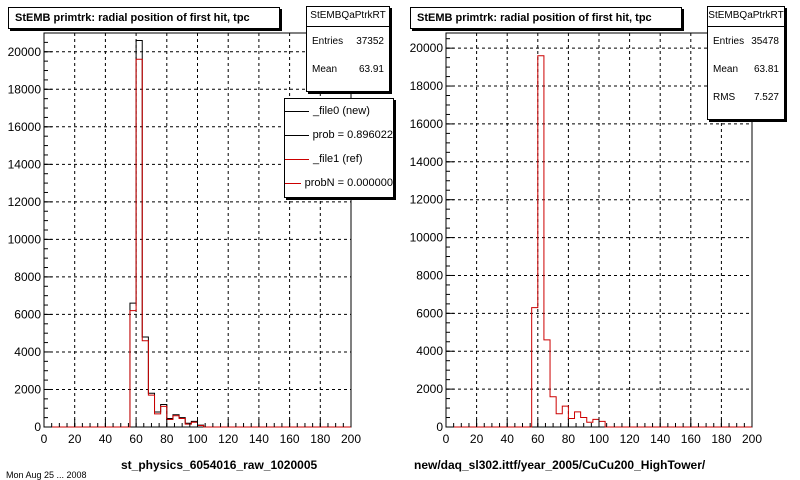  I want to click on stats-box-left: StEMBQaPtrkRT Entries 37352 Mean 63.91, so click(348, 49).